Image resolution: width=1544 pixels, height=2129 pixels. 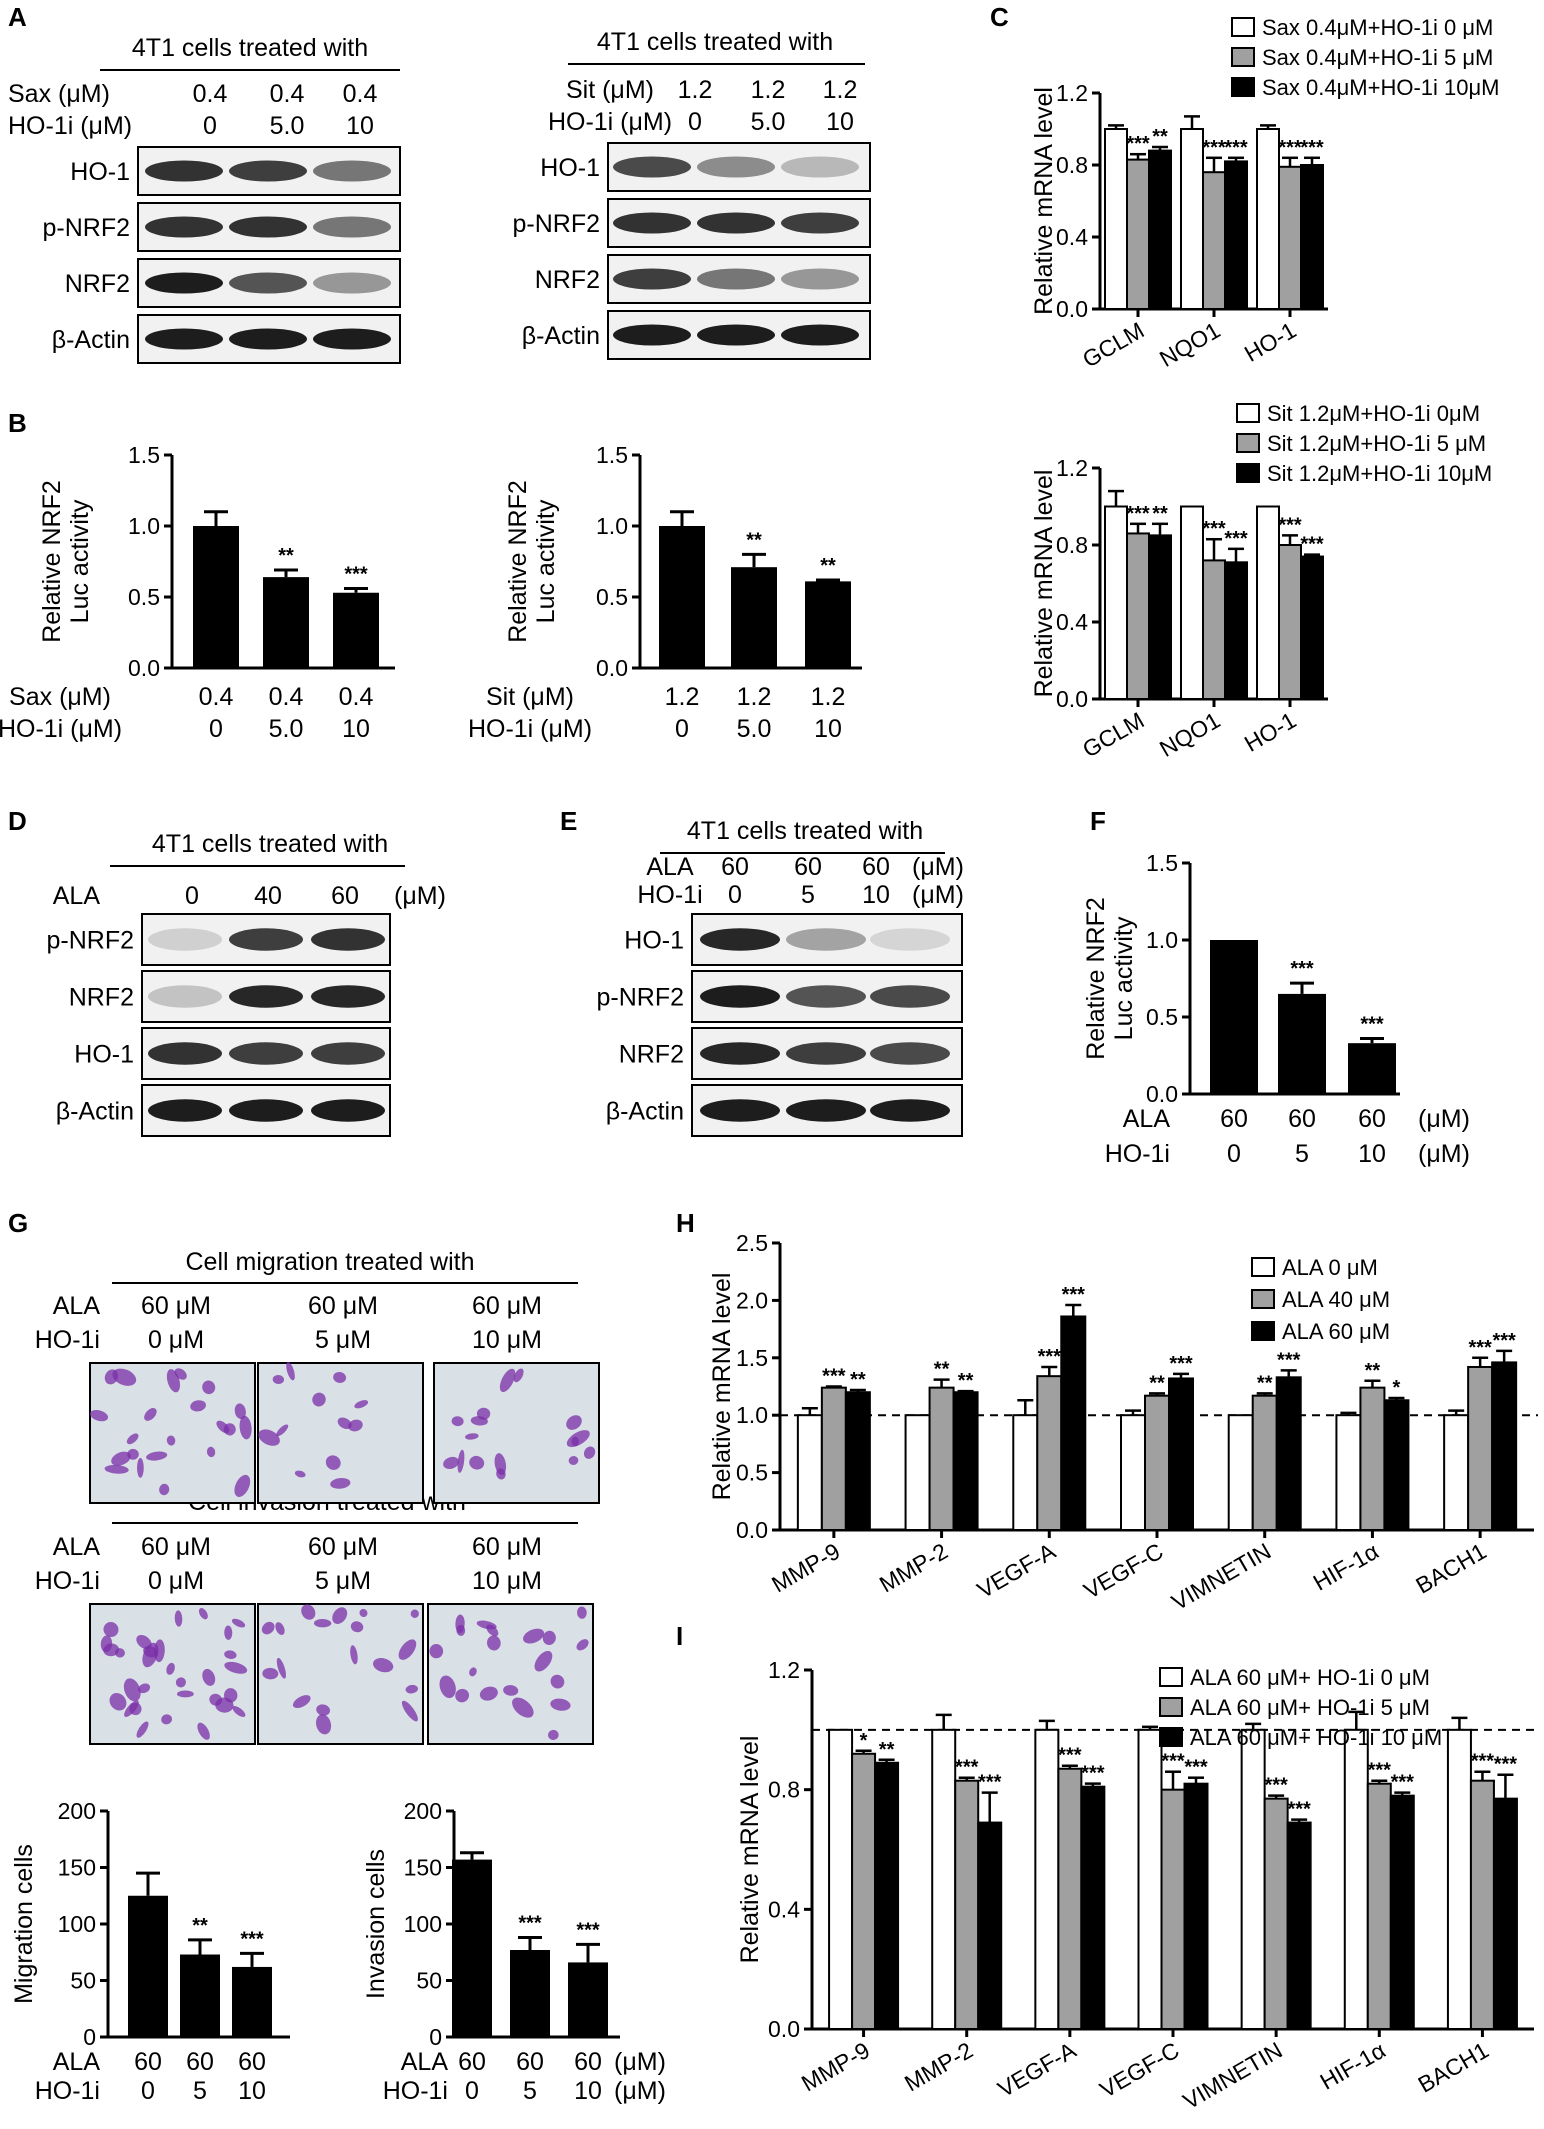 I want to click on g1-ytick-label-4: 200, so click(x=77, y=1811).